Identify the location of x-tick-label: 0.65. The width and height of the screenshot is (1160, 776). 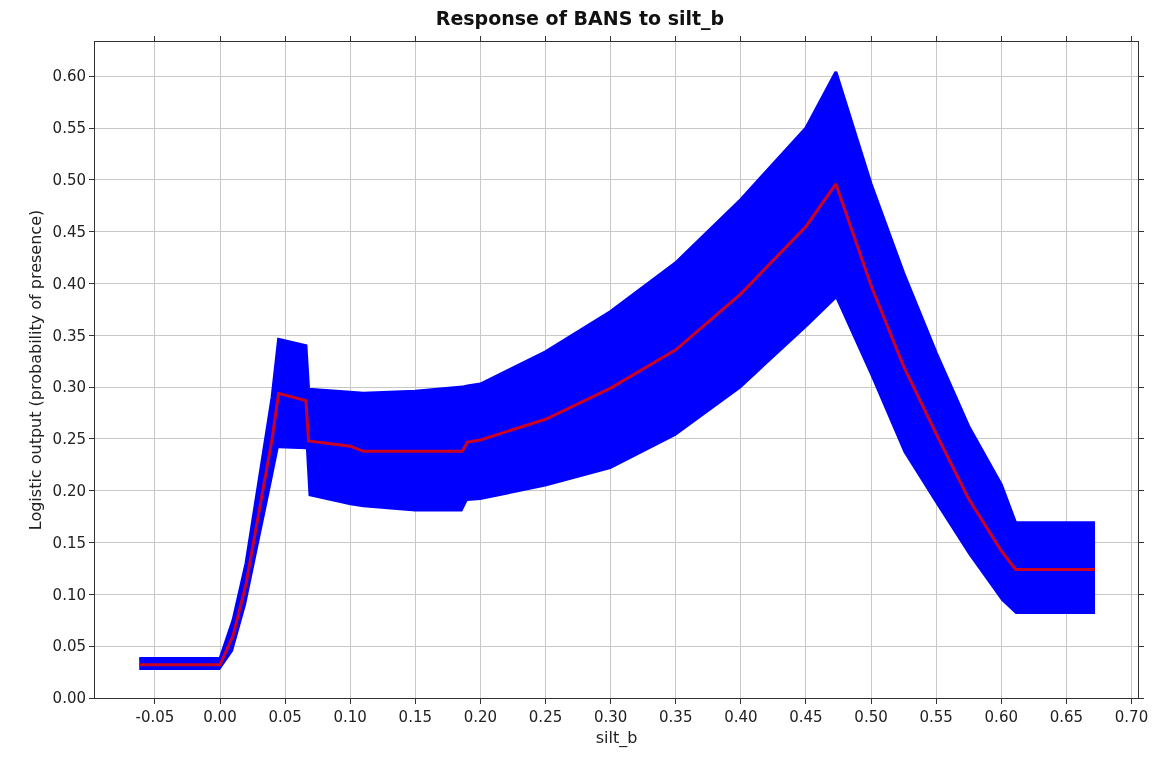
(1066, 717).